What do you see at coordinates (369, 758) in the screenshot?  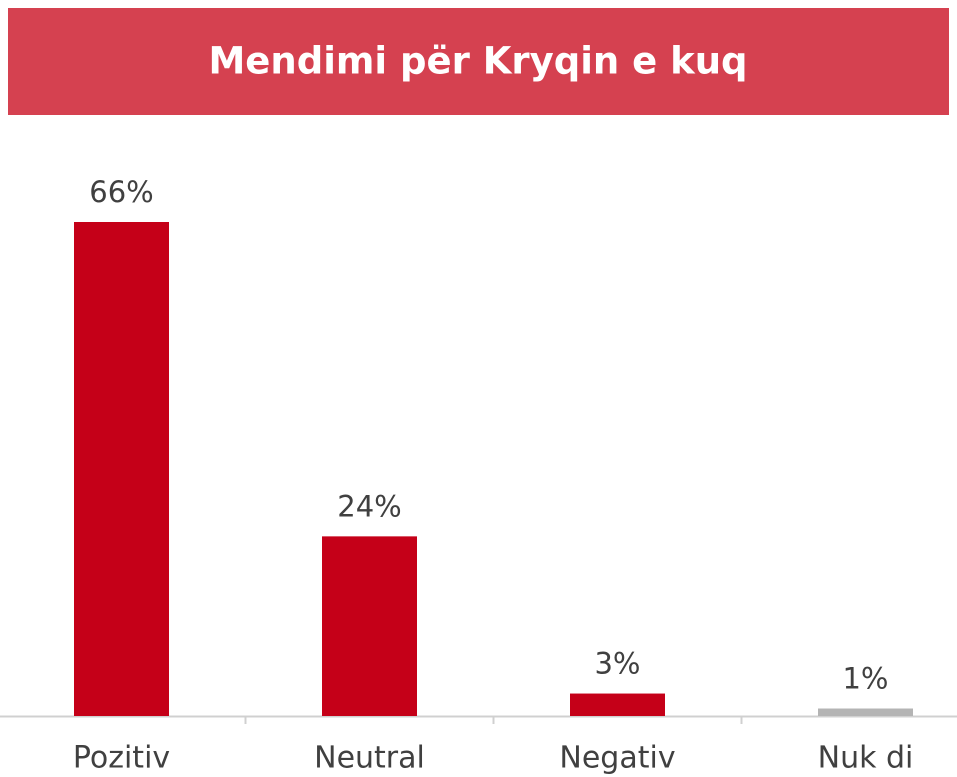 I see `x-tick-label: Neutral` at bounding box center [369, 758].